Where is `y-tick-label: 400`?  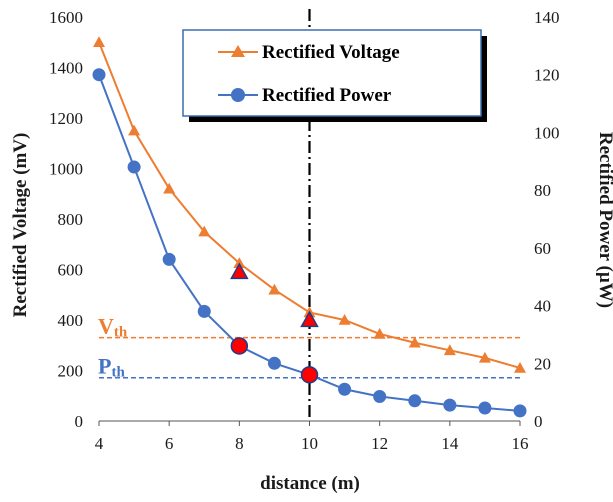 y-tick-label: 400 is located at coordinates (71, 320).